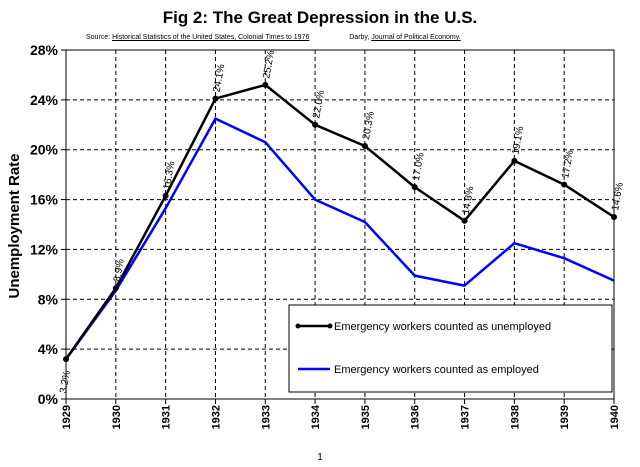 This screenshot has width=640, height=467. What do you see at coordinates (67, 417) in the screenshot?
I see `x-tick-label: 1929` at bounding box center [67, 417].